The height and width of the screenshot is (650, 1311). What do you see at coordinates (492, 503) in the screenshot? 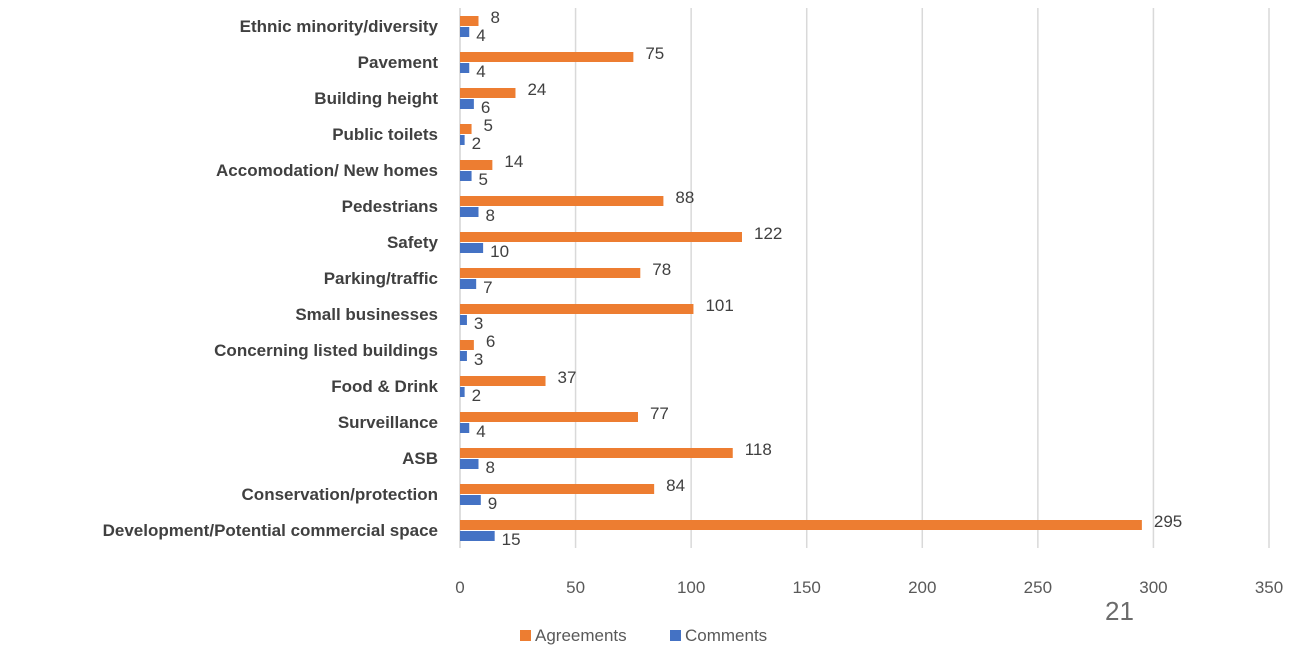
I see `comments-value-label: 9` at bounding box center [492, 503].